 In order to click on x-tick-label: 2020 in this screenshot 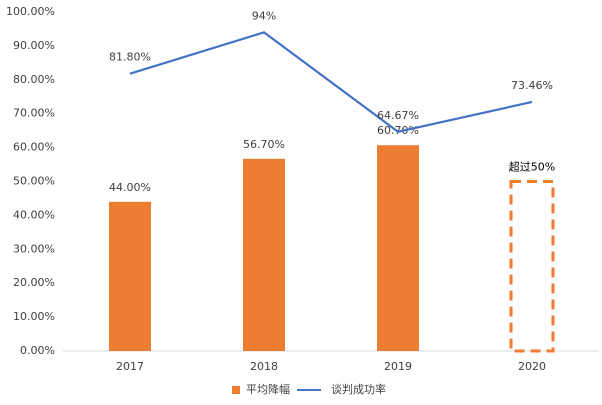, I will do `click(532, 366)`.